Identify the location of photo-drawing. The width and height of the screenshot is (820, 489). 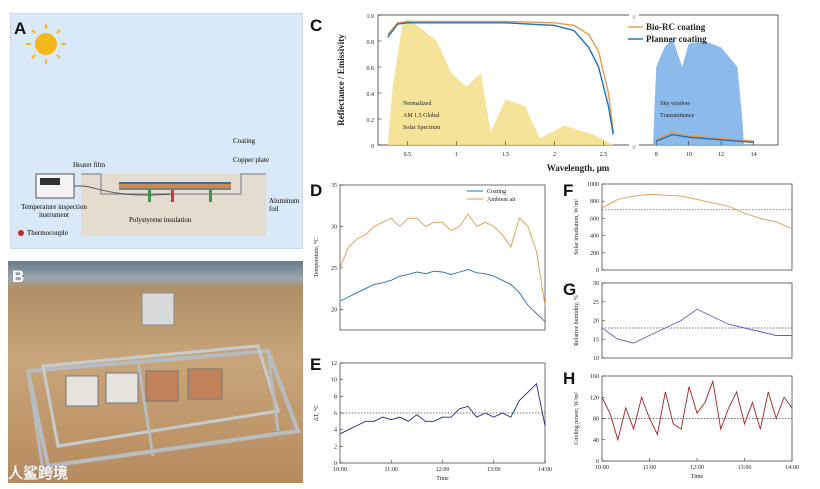
(163, 382).